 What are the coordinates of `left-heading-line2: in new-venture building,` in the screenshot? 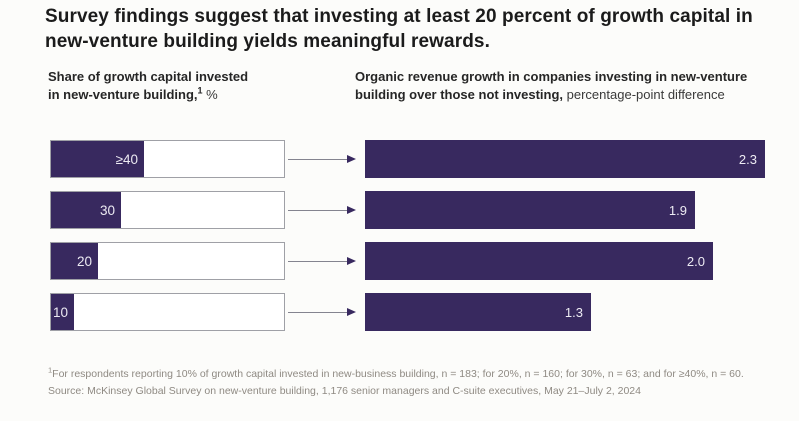 It's located at (123, 94).